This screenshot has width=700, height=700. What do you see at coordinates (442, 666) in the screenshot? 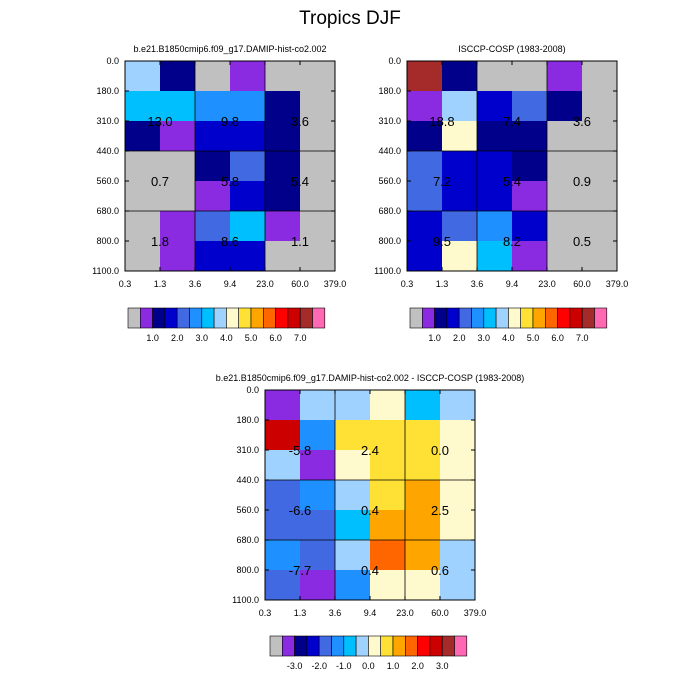
I see `colorbar-label: 3.0` at bounding box center [442, 666].